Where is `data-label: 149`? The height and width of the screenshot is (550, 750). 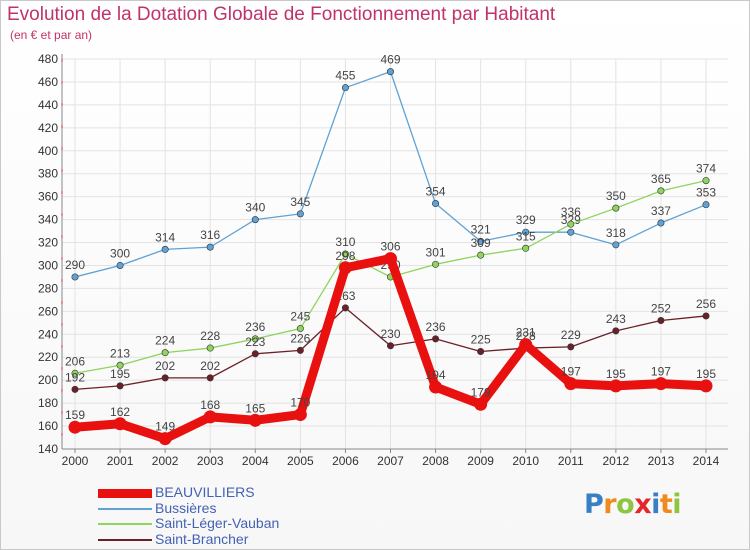 data-label: 149 is located at coordinates (165, 427).